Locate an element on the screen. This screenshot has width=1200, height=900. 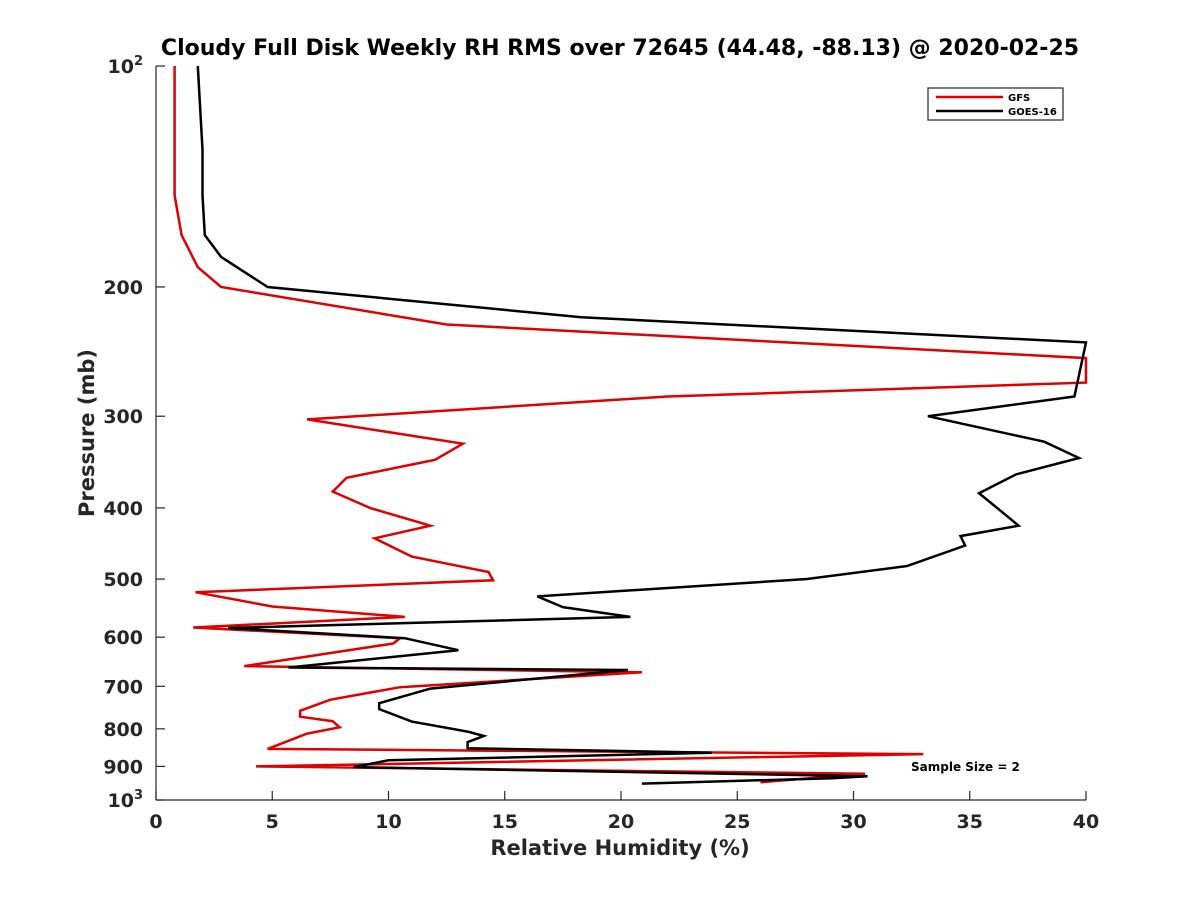
legend-label-gfs: GFS is located at coordinates (1019, 98).